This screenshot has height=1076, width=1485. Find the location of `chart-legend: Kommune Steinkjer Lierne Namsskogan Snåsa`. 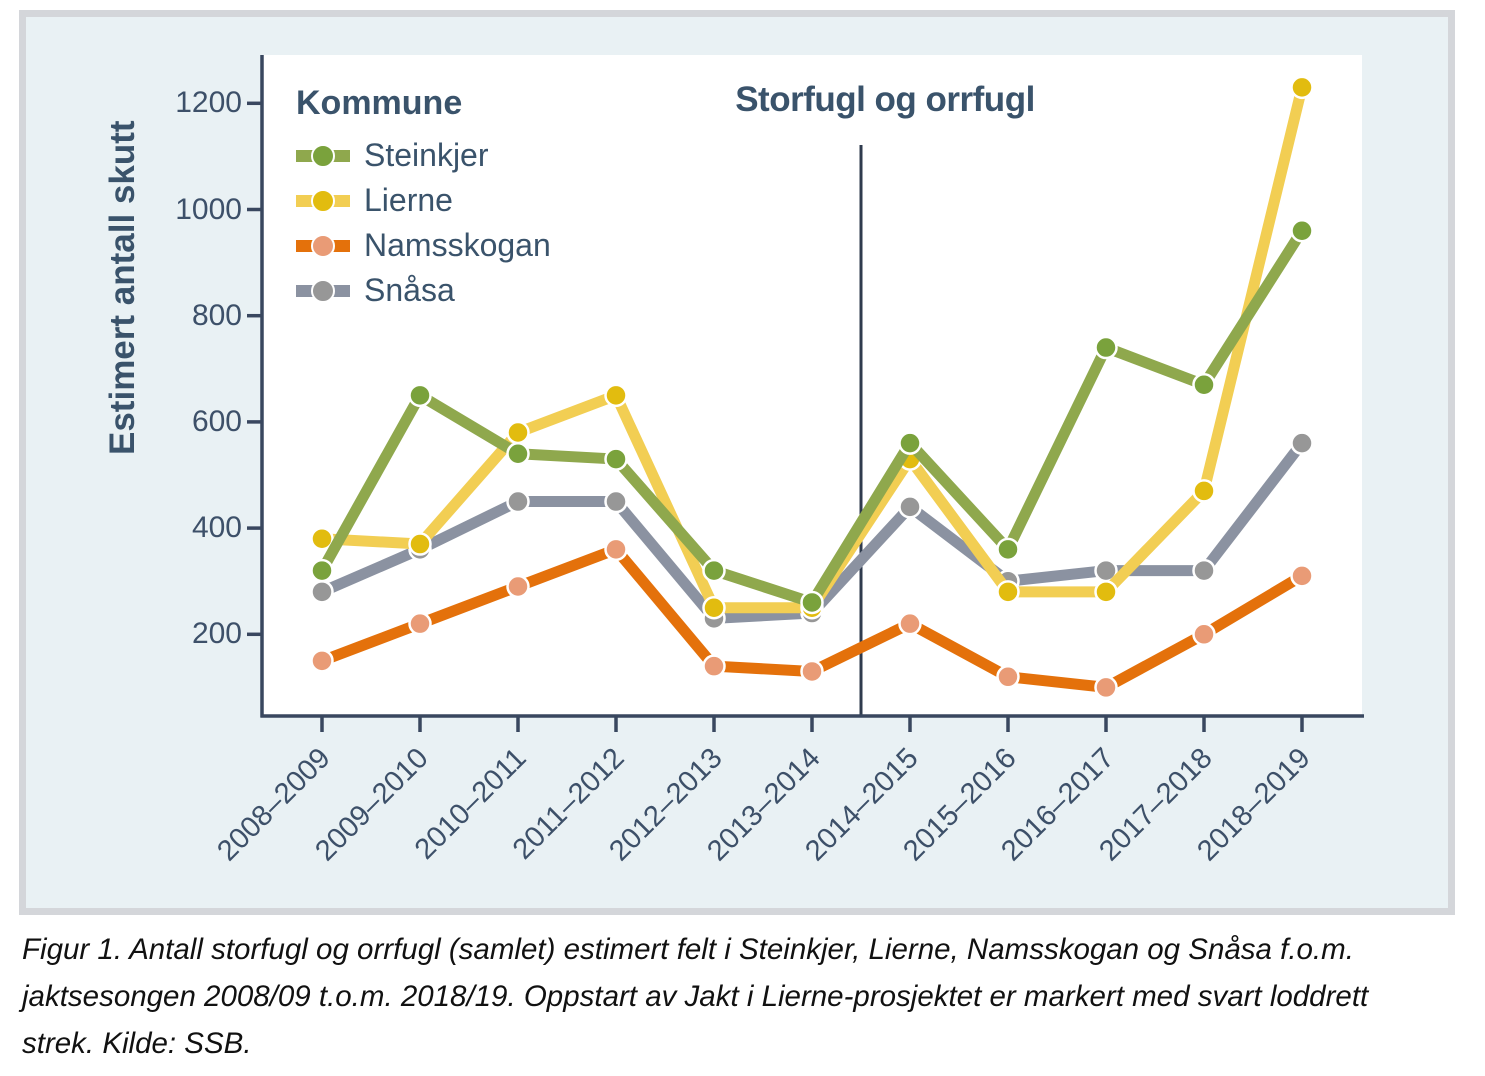

chart-legend: Kommune Steinkjer Lierne Namsskogan Snåsa is located at coordinates (423, 198).